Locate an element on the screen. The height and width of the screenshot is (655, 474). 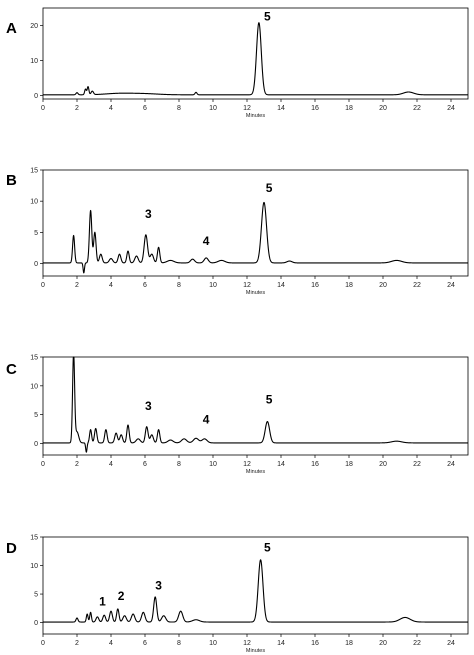
y-tick-label-b: 0 is located at coordinates (36, 264).